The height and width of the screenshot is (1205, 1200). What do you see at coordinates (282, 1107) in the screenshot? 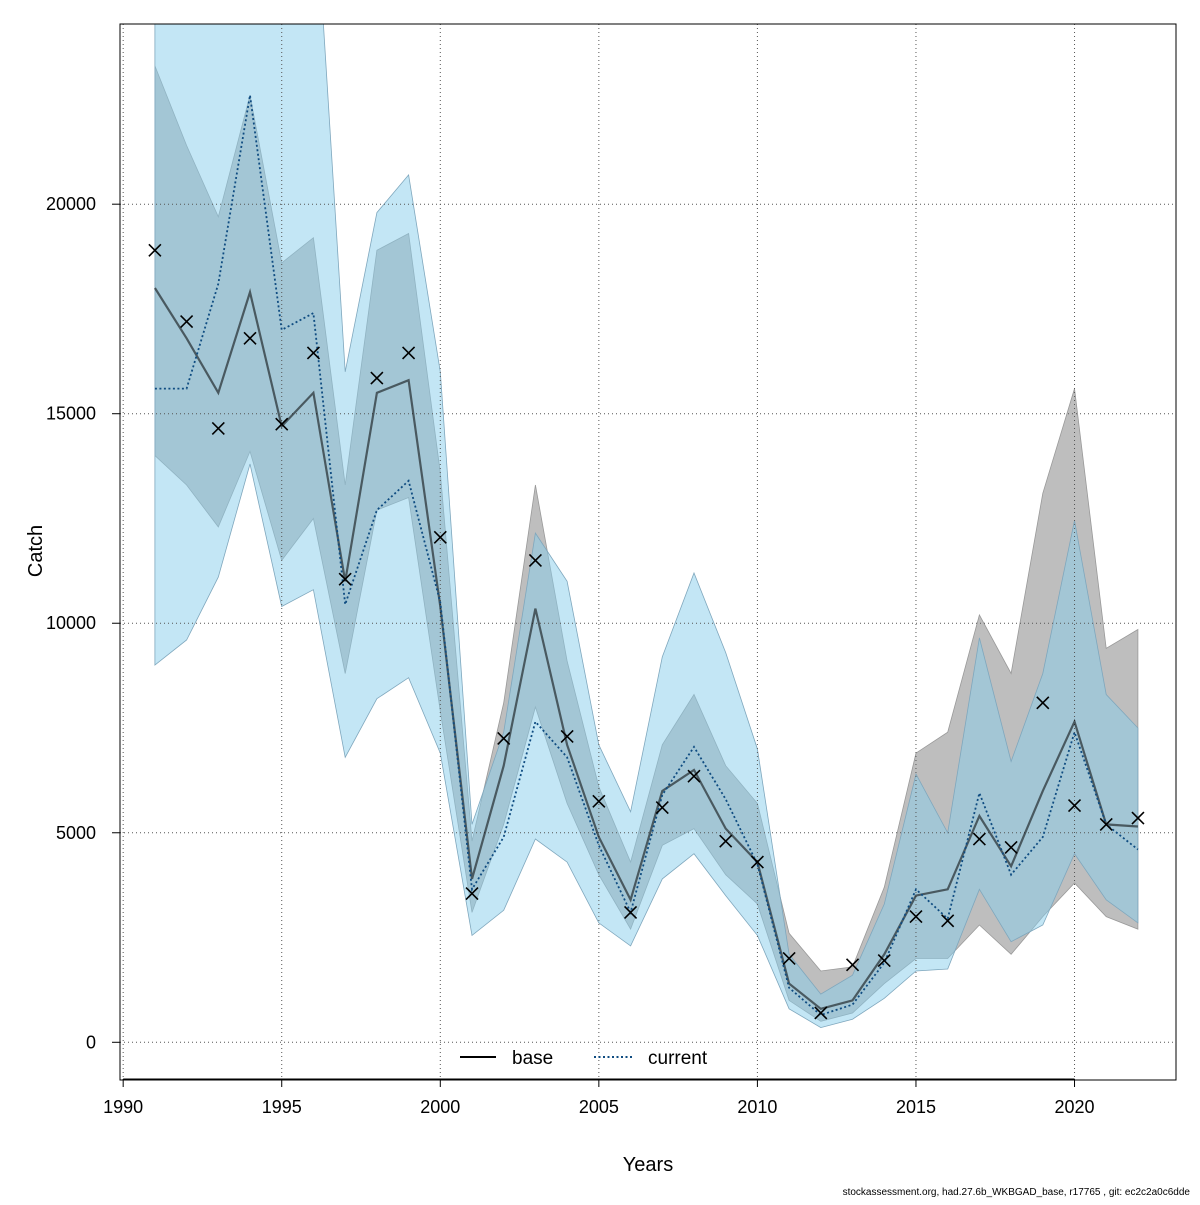
I see `x-tick-label: 1995` at bounding box center [282, 1107].